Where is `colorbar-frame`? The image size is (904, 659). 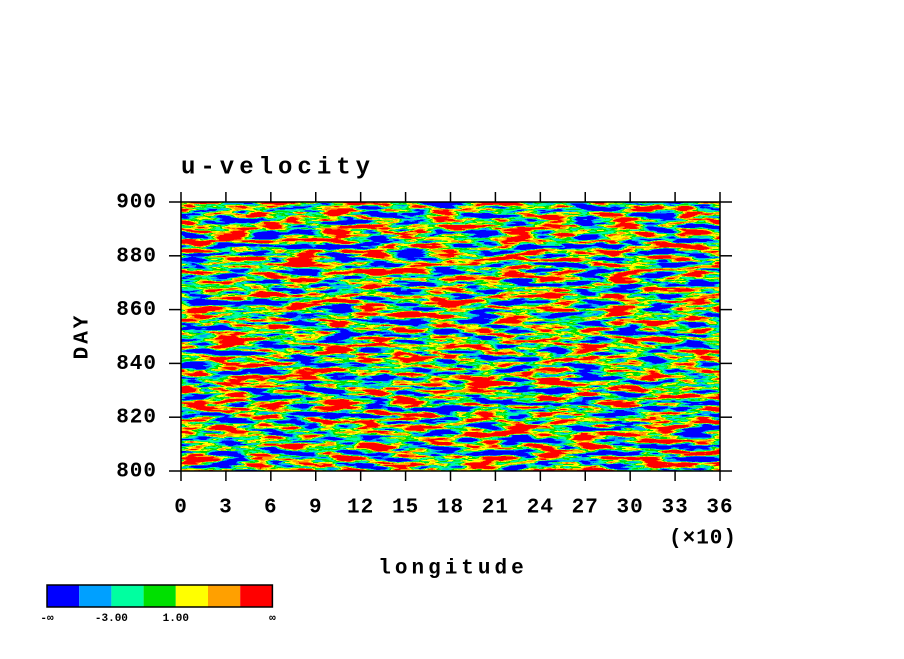 colorbar-frame is located at coordinates (160, 596).